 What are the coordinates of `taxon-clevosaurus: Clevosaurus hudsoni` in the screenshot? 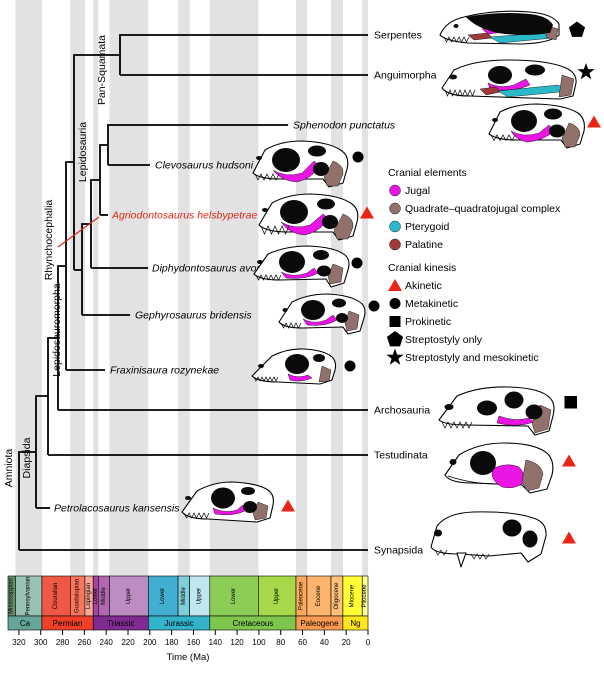 It's located at (204, 166).